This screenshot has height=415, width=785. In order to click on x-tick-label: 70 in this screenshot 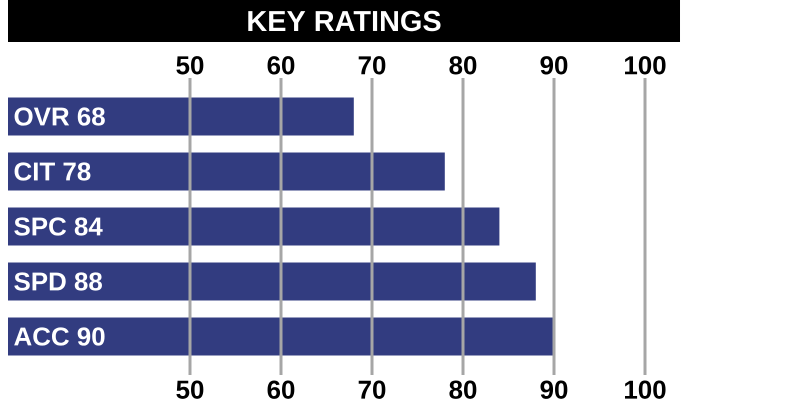, I will do `click(372, 65)`.